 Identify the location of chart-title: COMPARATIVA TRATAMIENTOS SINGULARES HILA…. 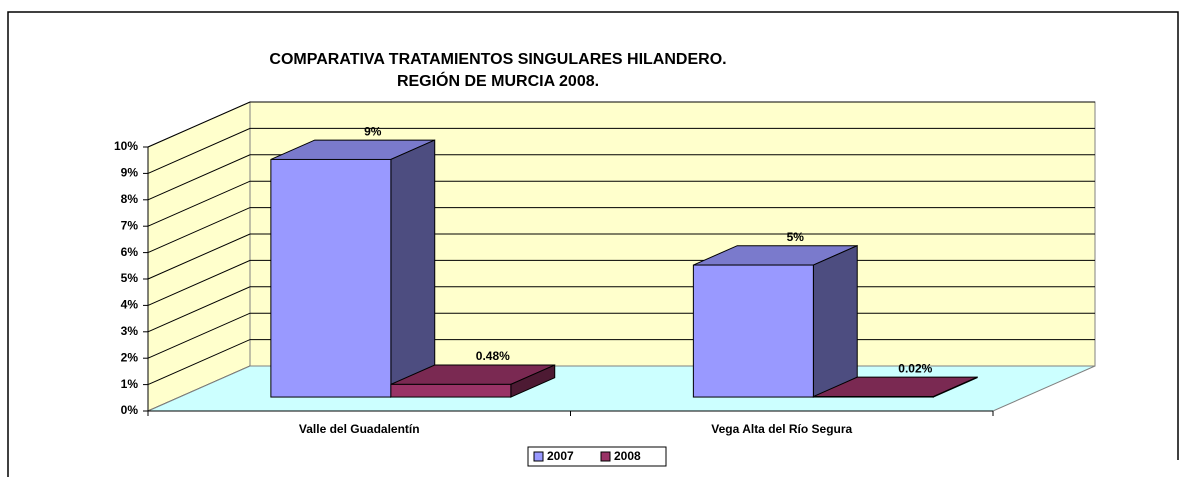
(497, 59).